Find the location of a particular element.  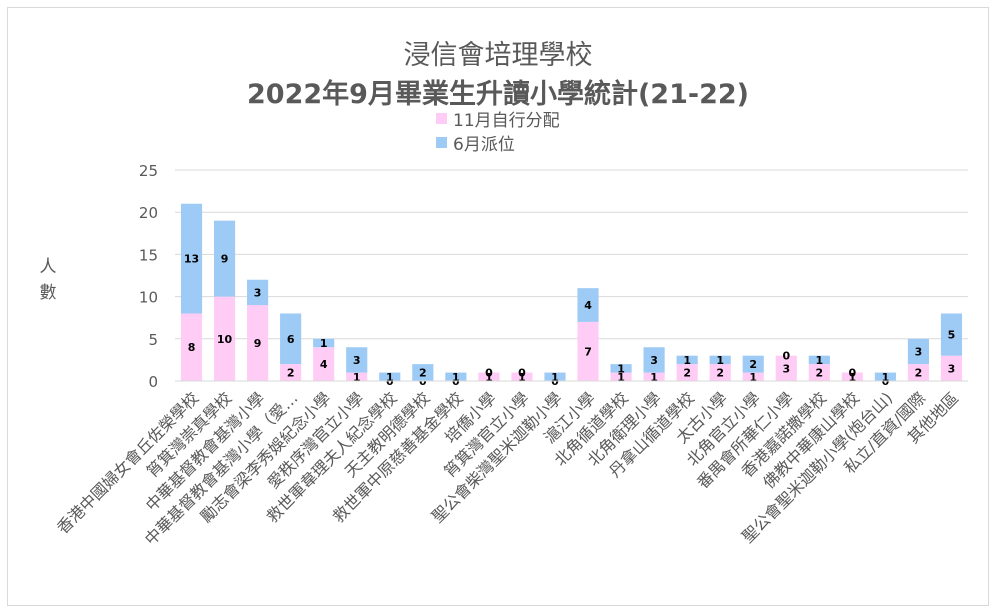

data-label: 8 is located at coordinates (192, 347).